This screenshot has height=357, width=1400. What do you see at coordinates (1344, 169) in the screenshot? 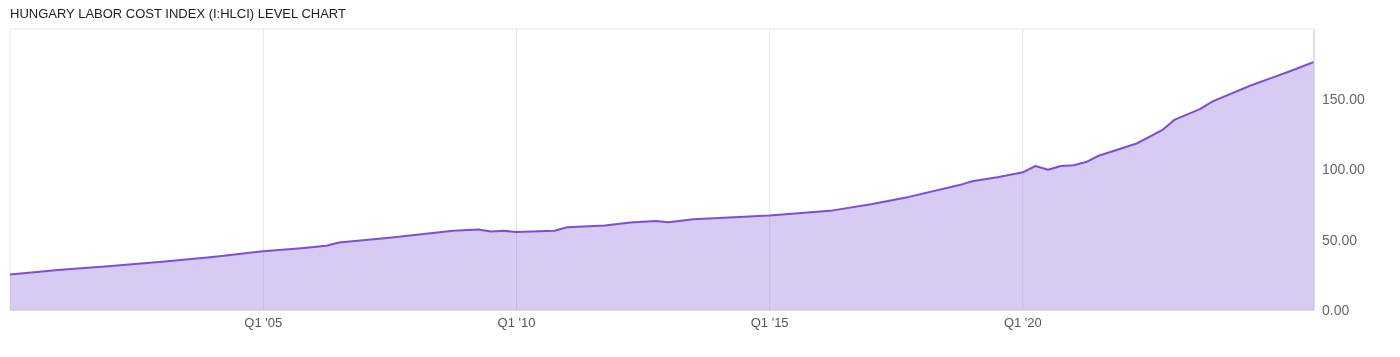
I see `y-tick-label: 100.00` at bounding box center [1344, 169].